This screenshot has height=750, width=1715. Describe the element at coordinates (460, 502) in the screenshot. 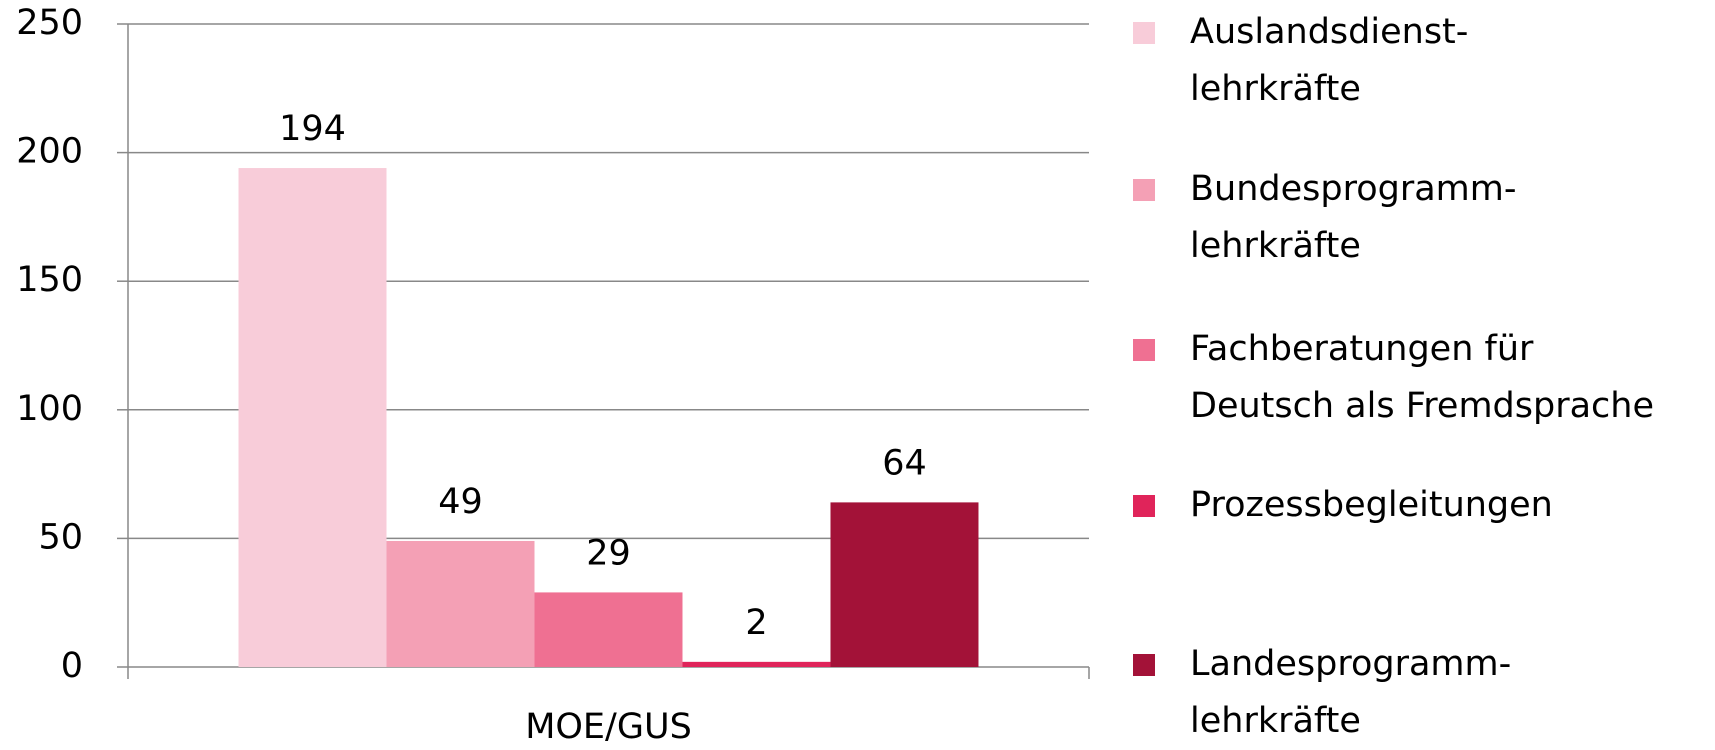

I see `data-label: 49` at that location.